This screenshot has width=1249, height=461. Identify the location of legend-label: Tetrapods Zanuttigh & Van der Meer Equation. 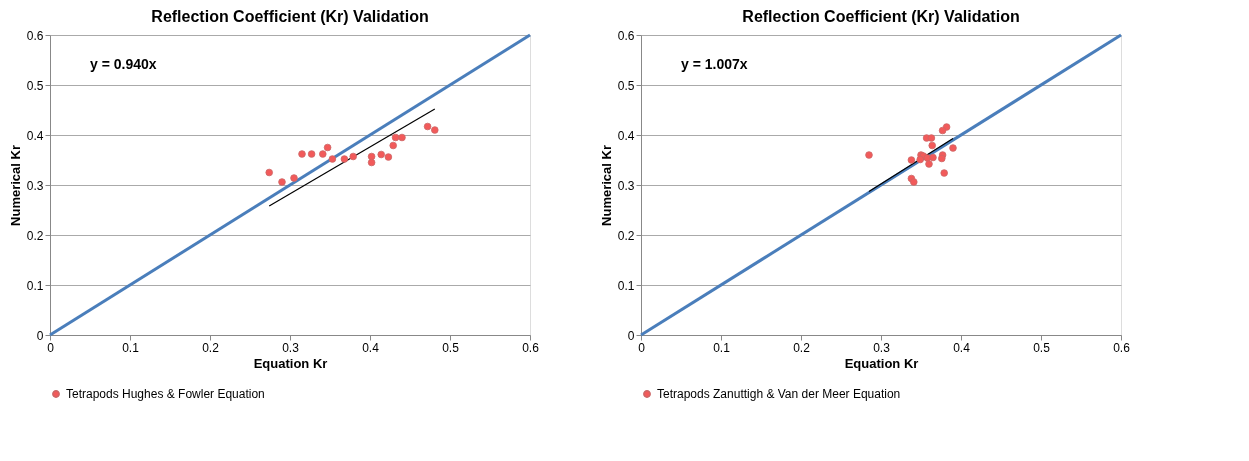
(779, 394).